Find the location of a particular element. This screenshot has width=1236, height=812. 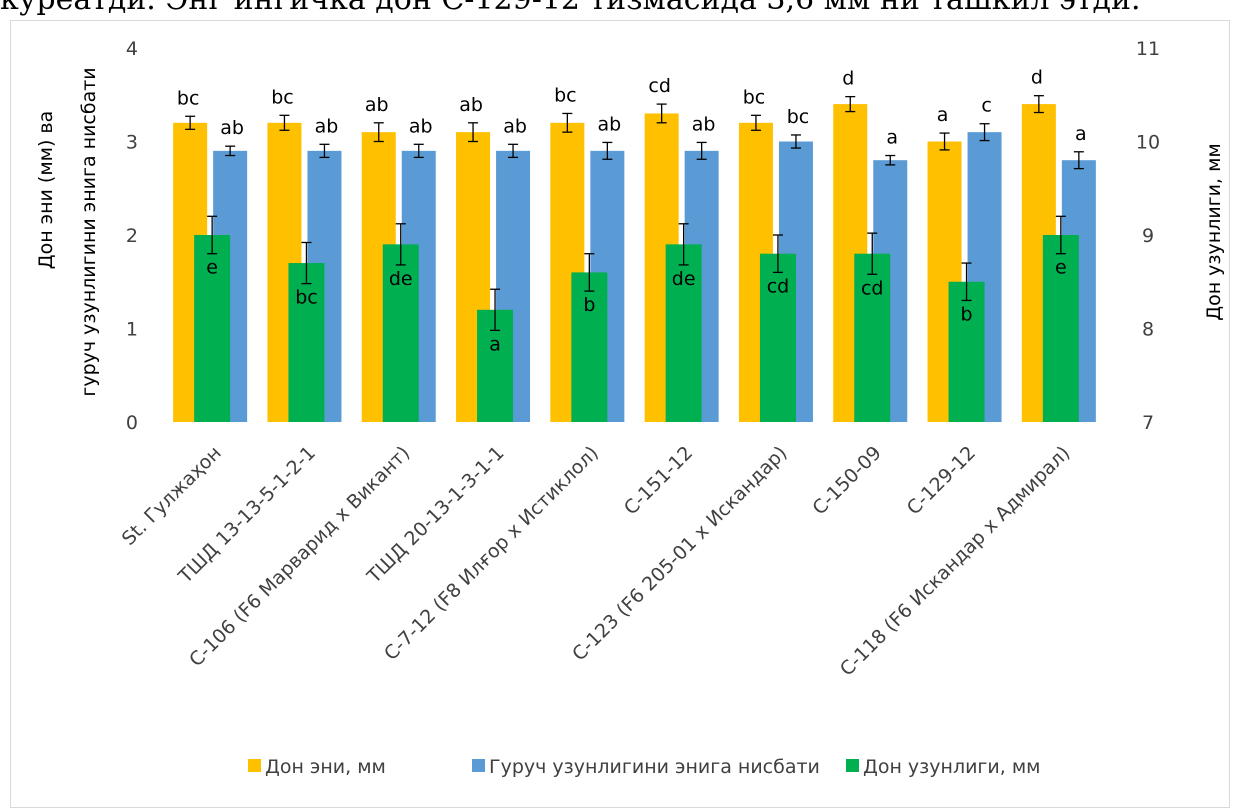

label-ratio: bc is located at coordinates (798, 117).